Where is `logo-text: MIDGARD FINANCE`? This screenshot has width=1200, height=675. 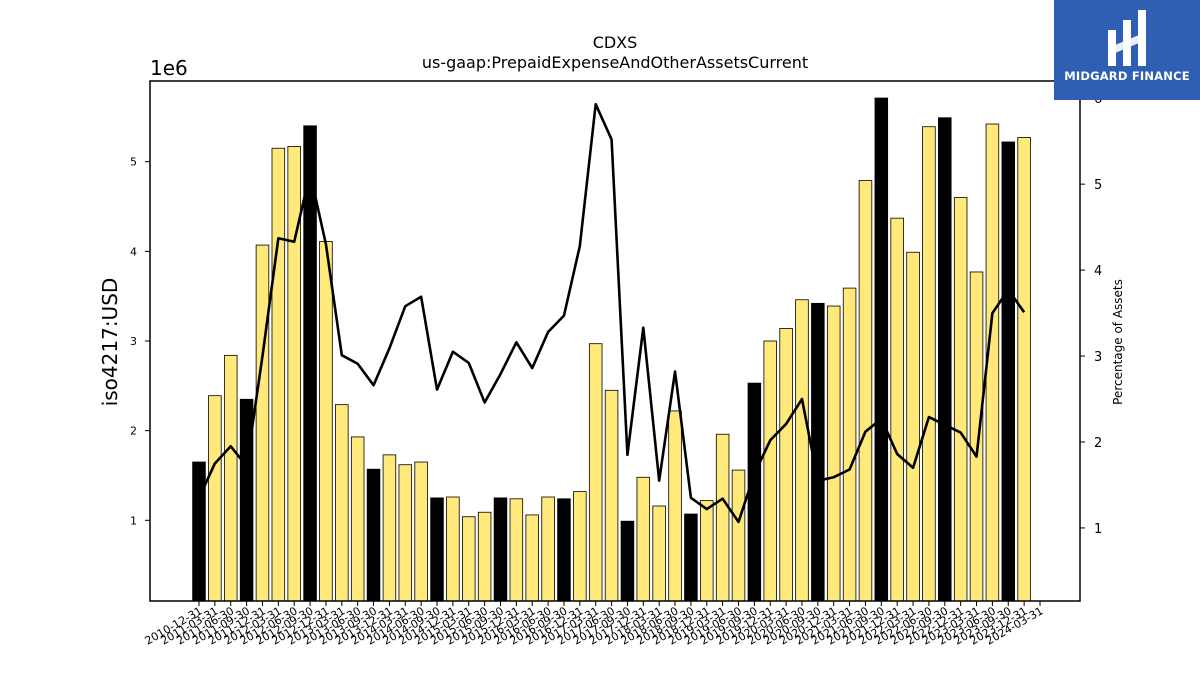
logo-text: MIDGARD FINANCE is located at coordinates (1127, 76).